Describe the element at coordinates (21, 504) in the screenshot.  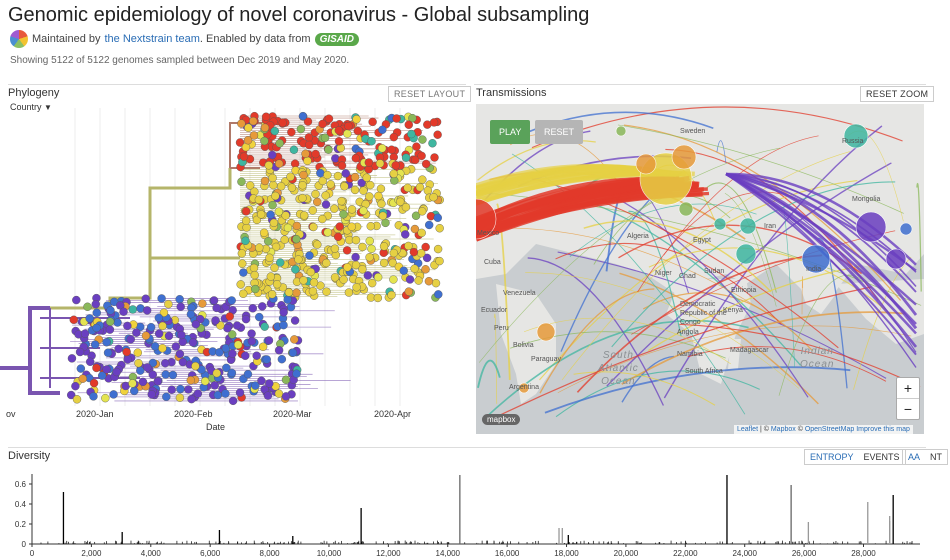
I see `y-tick-label: 0.4` at that location.